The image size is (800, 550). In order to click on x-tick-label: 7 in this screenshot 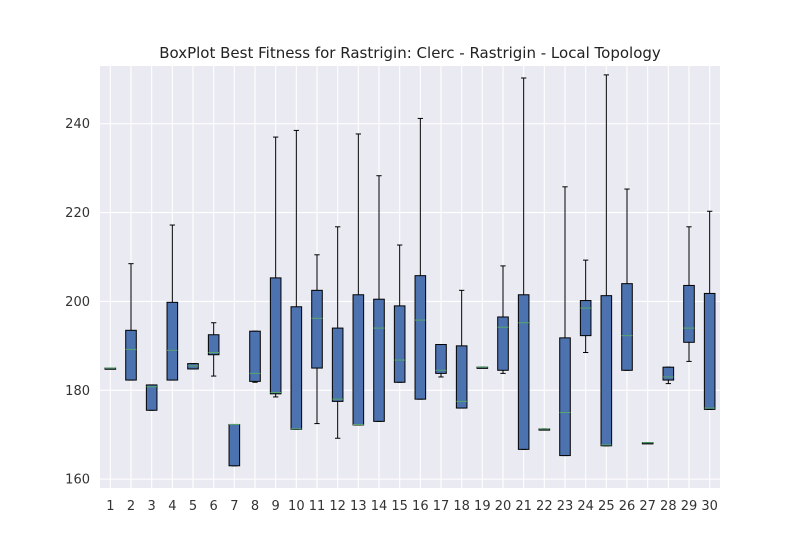, I will do `click(234, 506)`.